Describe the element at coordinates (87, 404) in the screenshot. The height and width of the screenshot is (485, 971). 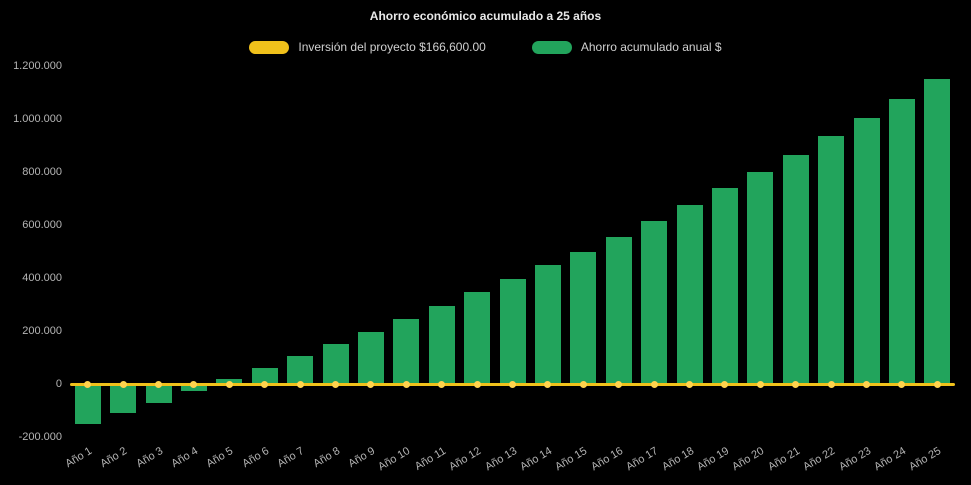
I see `bar-año-1` at that location.